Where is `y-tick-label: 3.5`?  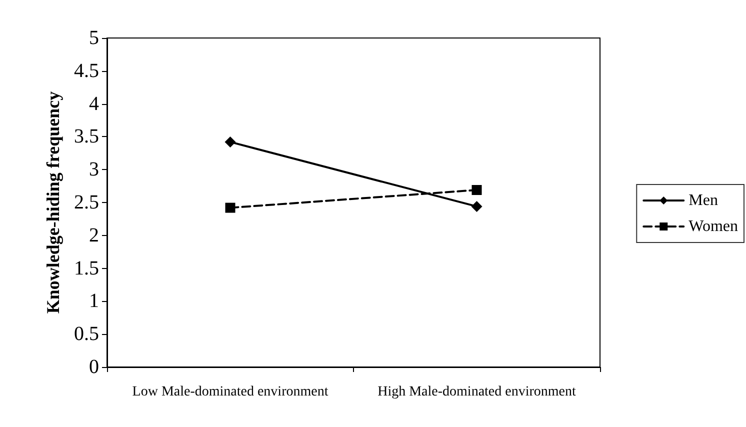
y-tick-label: 3.5 is located at coordinates (86, 137).